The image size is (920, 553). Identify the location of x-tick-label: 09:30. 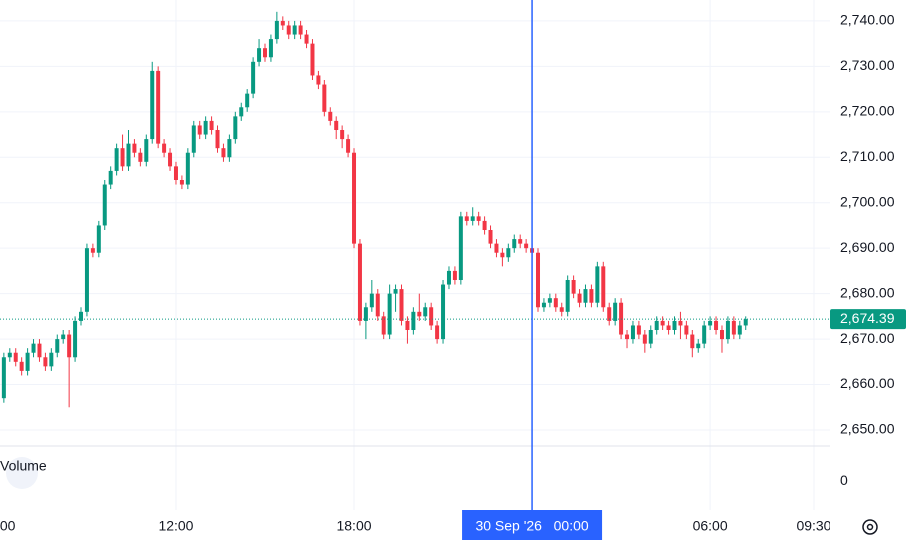
(813, 526).